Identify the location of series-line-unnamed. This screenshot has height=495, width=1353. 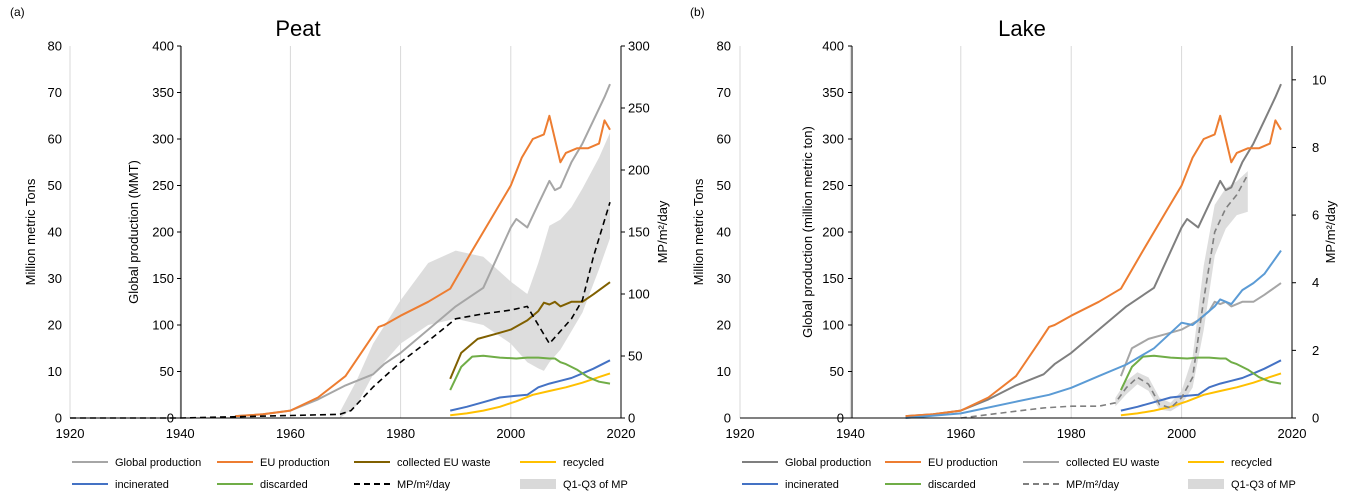
(1093, 334).